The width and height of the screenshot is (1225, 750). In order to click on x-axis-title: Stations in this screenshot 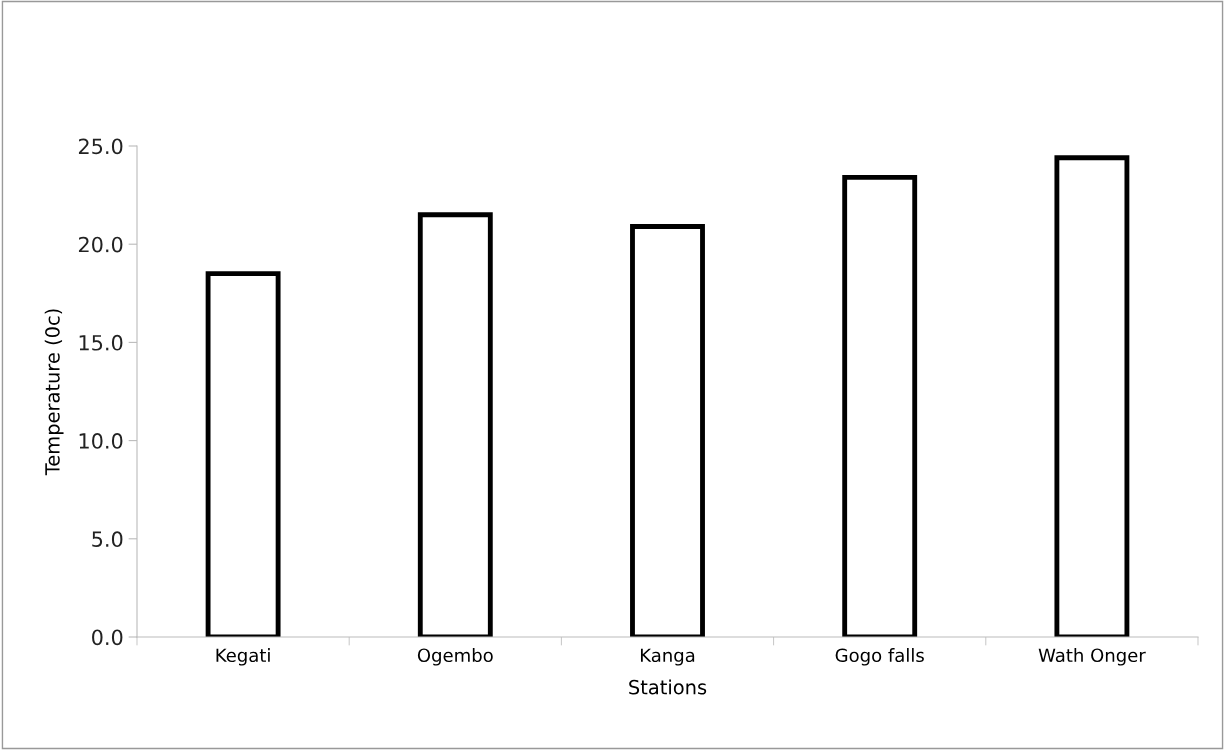, I will do `click(668, 687)`.